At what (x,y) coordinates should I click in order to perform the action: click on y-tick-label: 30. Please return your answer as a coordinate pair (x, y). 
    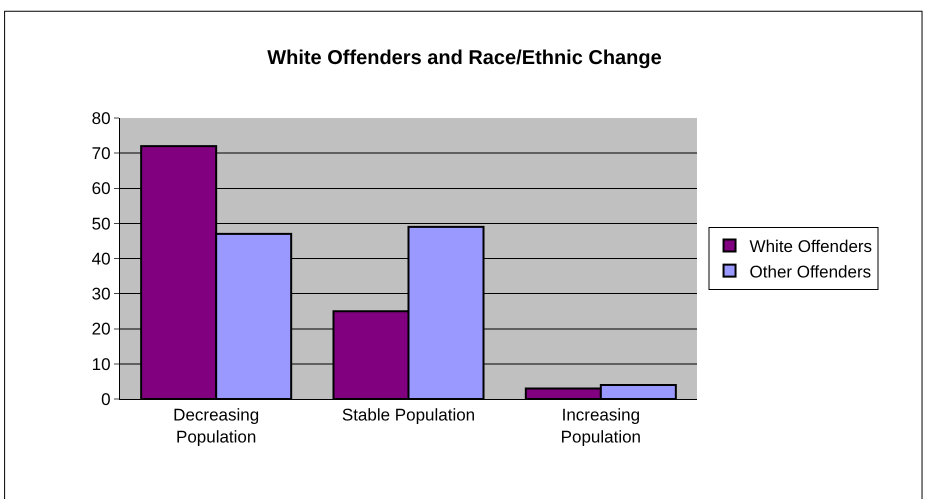
    Looking at the image, I should click on (101, 294).